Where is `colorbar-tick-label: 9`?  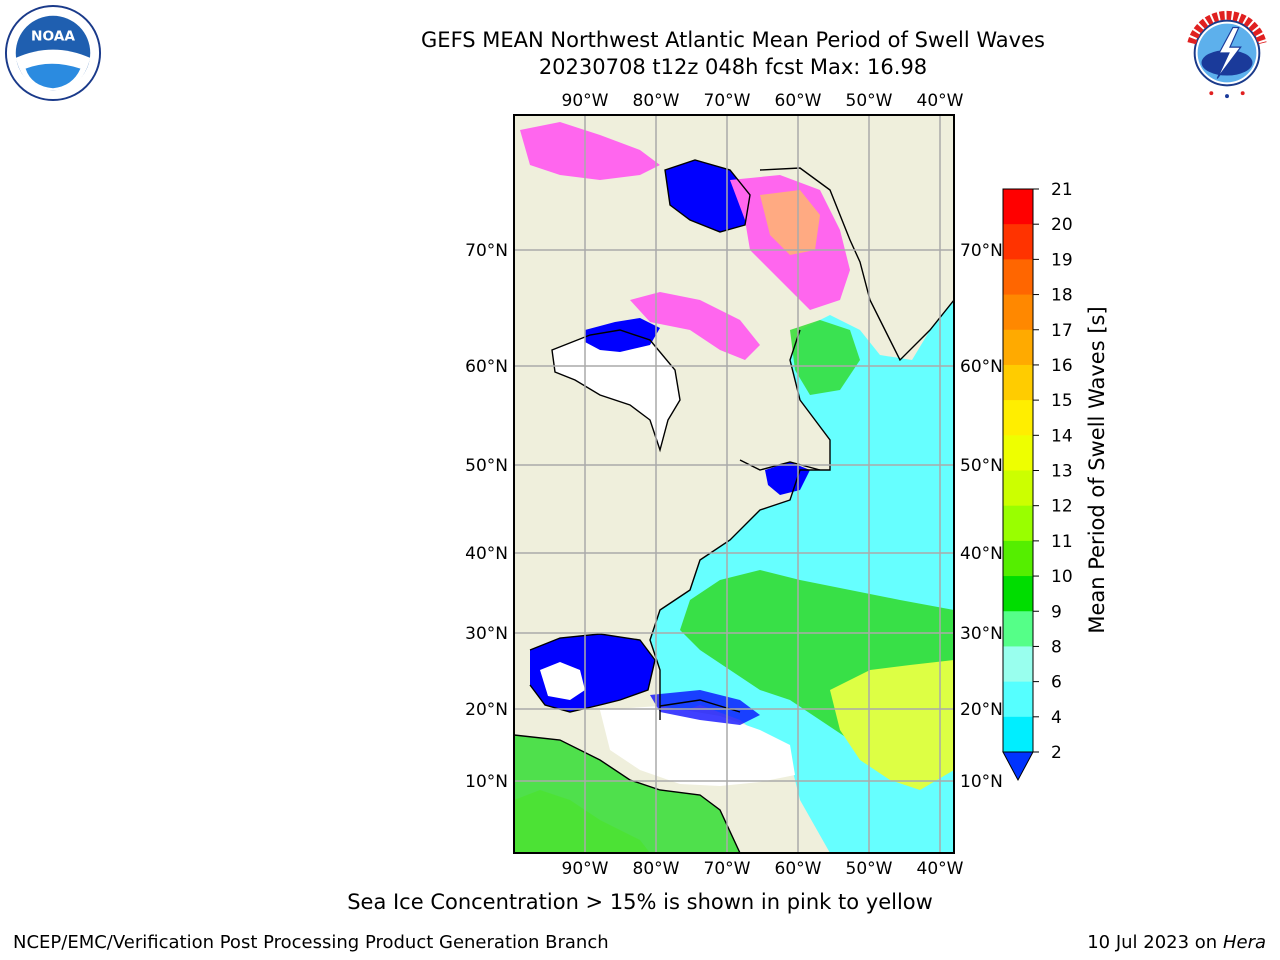 colorbar-tick-label: 9 is located at coordinates (1056, 612).